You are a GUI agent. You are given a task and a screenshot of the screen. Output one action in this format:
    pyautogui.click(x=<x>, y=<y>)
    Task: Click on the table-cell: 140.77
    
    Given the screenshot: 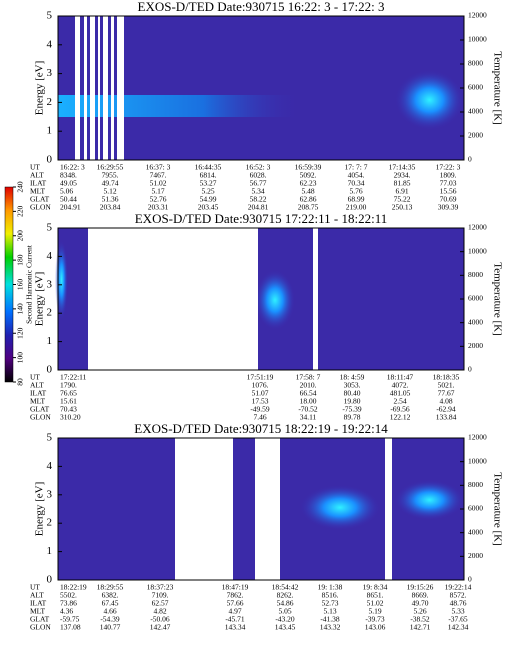 What is the action you would take?
    pyautogui.click(x=110, y=627)
    